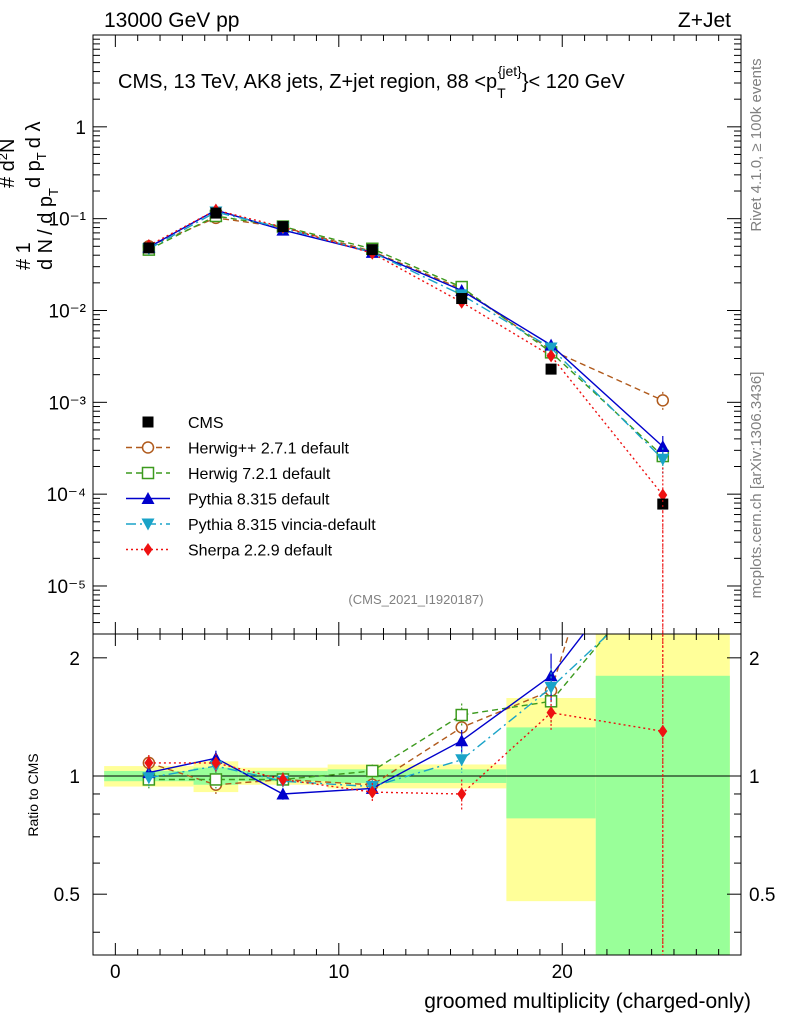  Describe the element at coordinates (80, 128) in the screenshot. I see `y-tick-label-top: 1` at that location.